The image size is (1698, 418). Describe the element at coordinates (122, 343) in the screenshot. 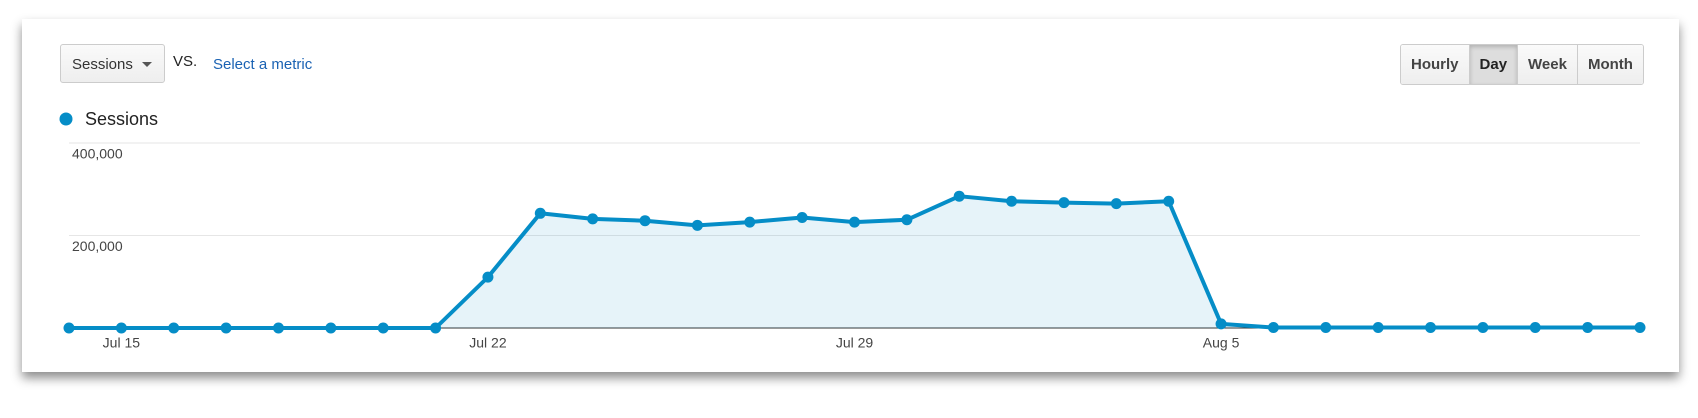

I see `x-tick-label: Jul 15` at that location.